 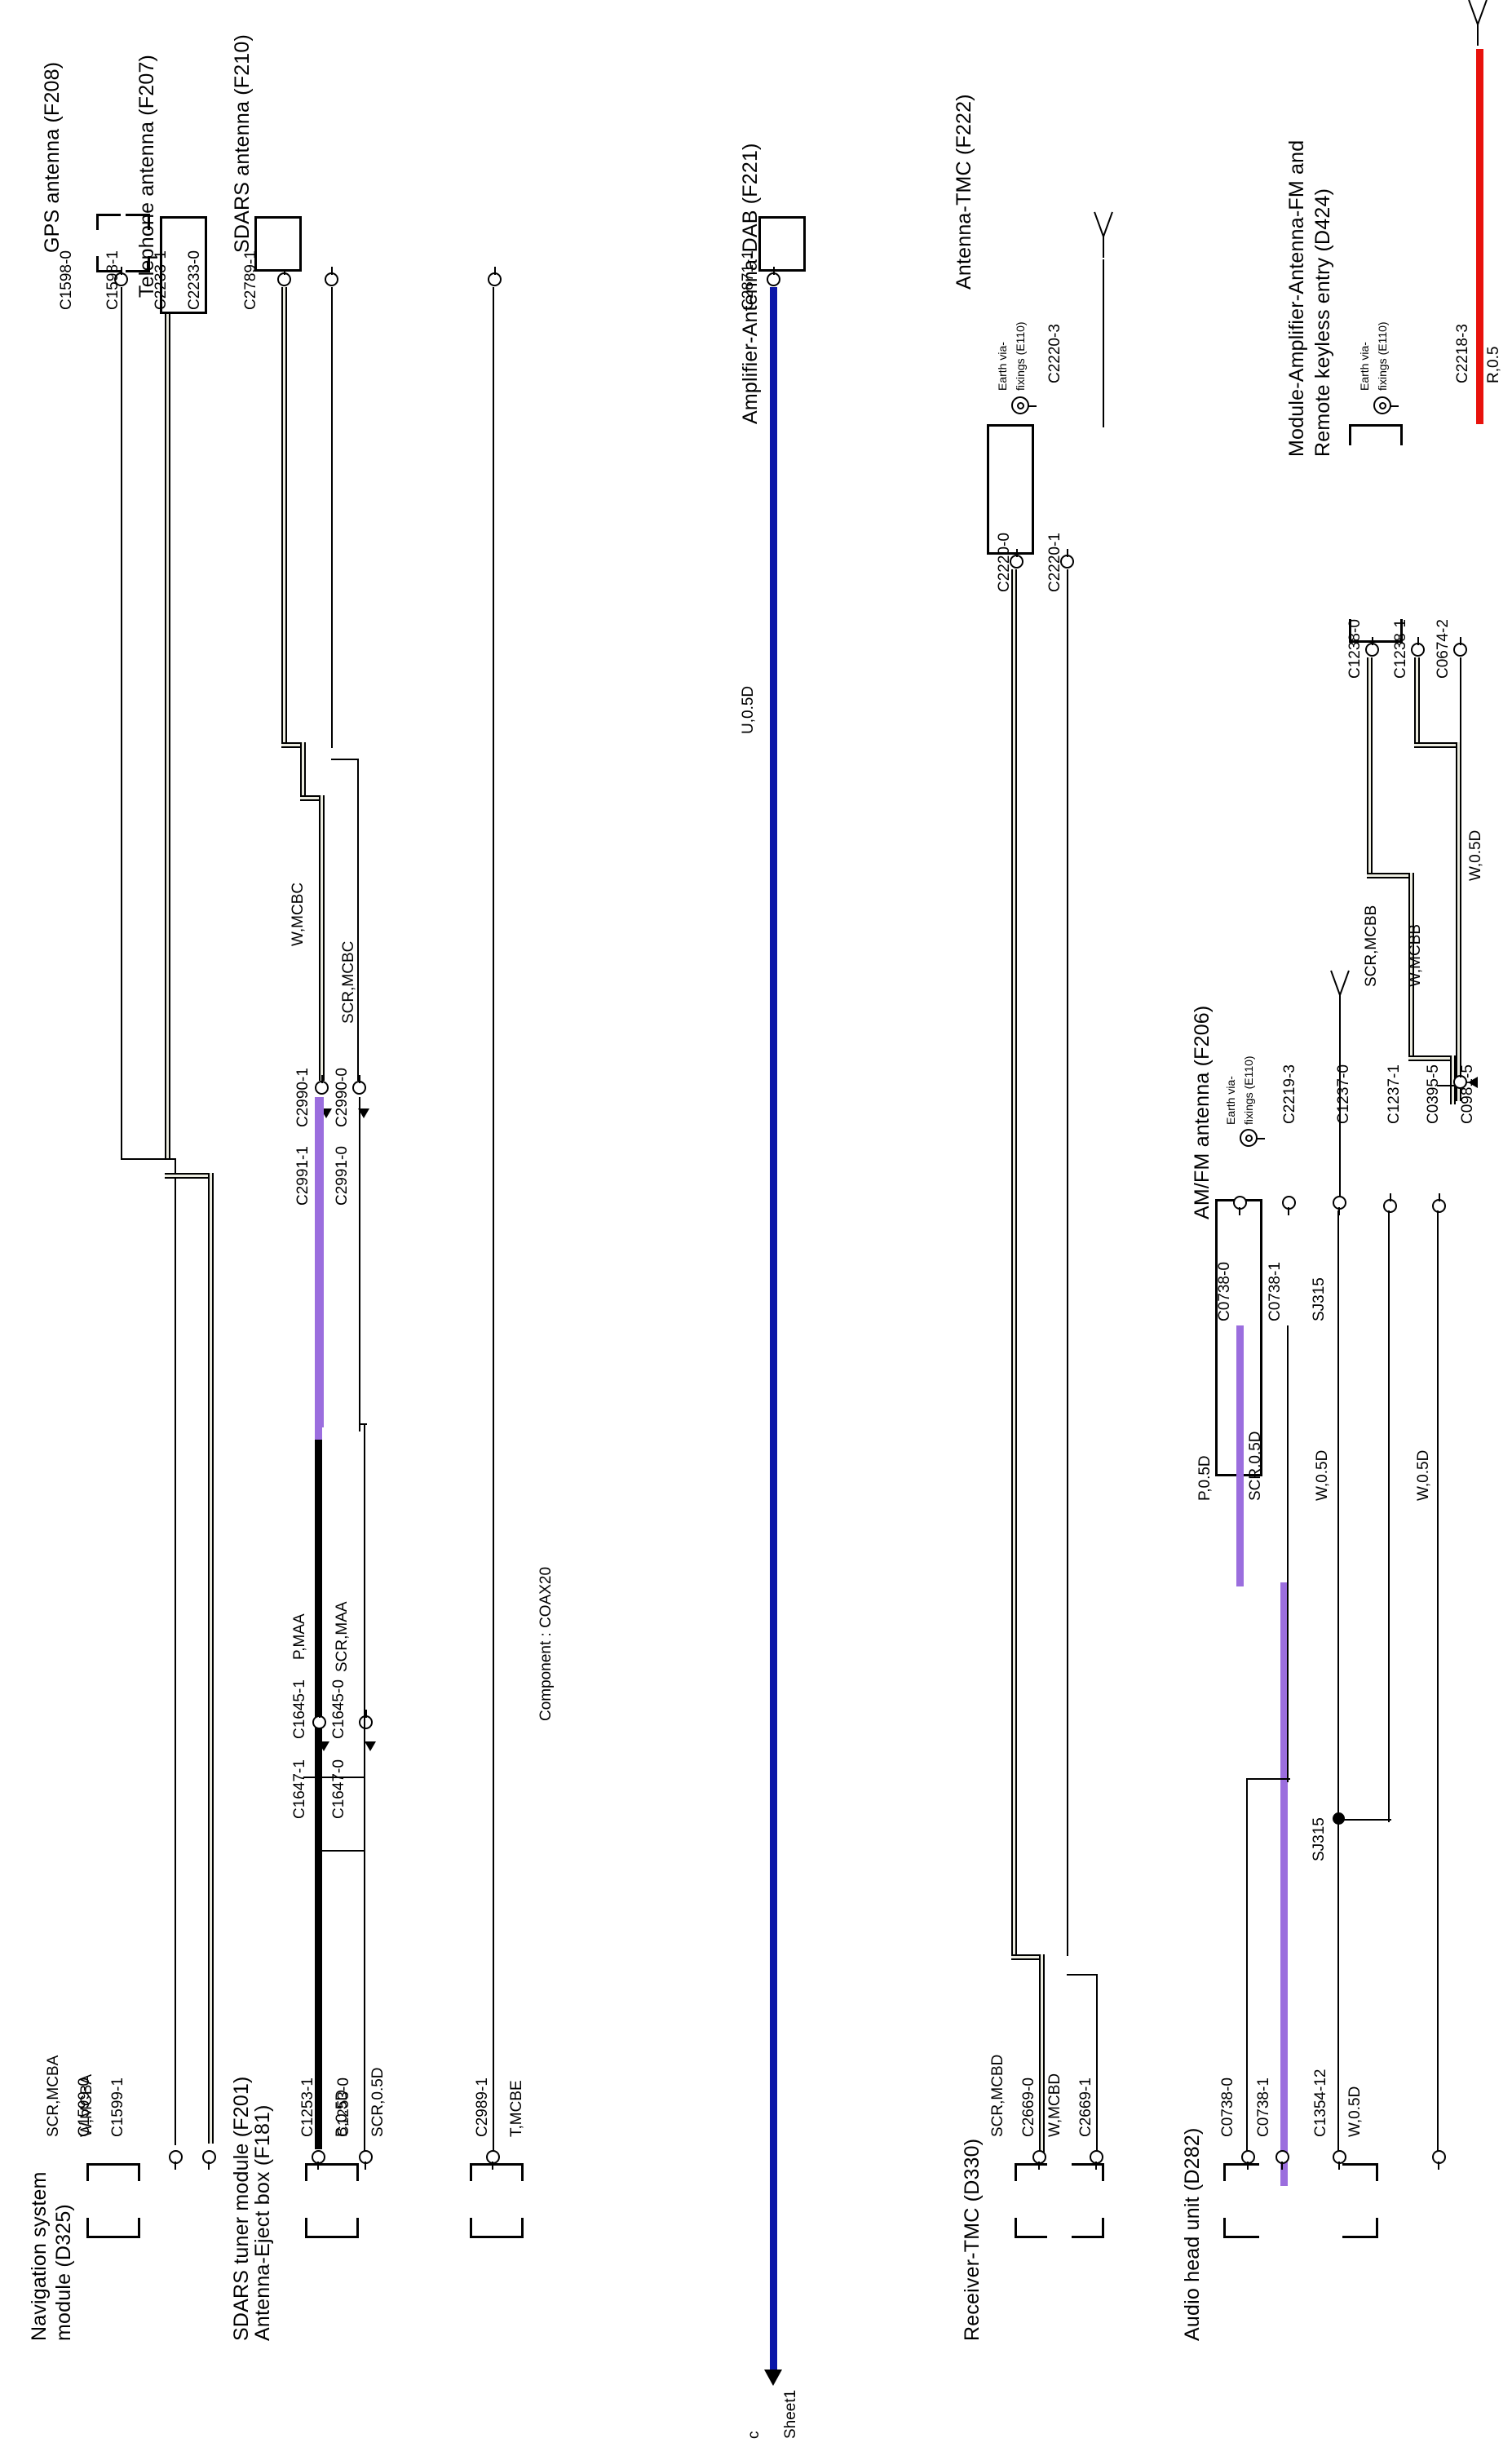 What do you see at coordinates (345, 759) in the screenshot?
I see `wire-telephone-shield-jog` at bounding box center [345, 759].